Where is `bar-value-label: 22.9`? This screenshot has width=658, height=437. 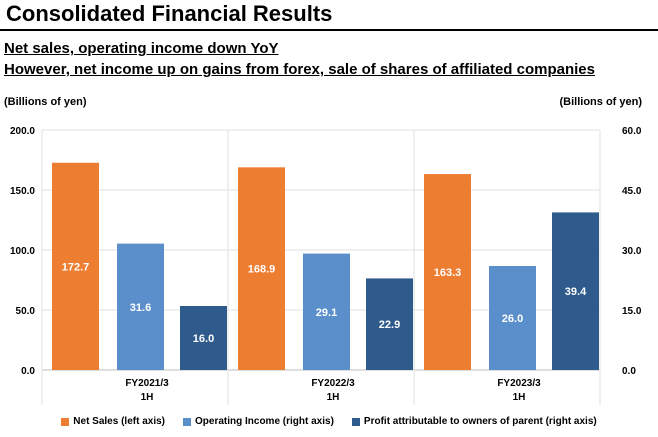 bar-value-label: 22.9 is located at coordinates (389, 325).